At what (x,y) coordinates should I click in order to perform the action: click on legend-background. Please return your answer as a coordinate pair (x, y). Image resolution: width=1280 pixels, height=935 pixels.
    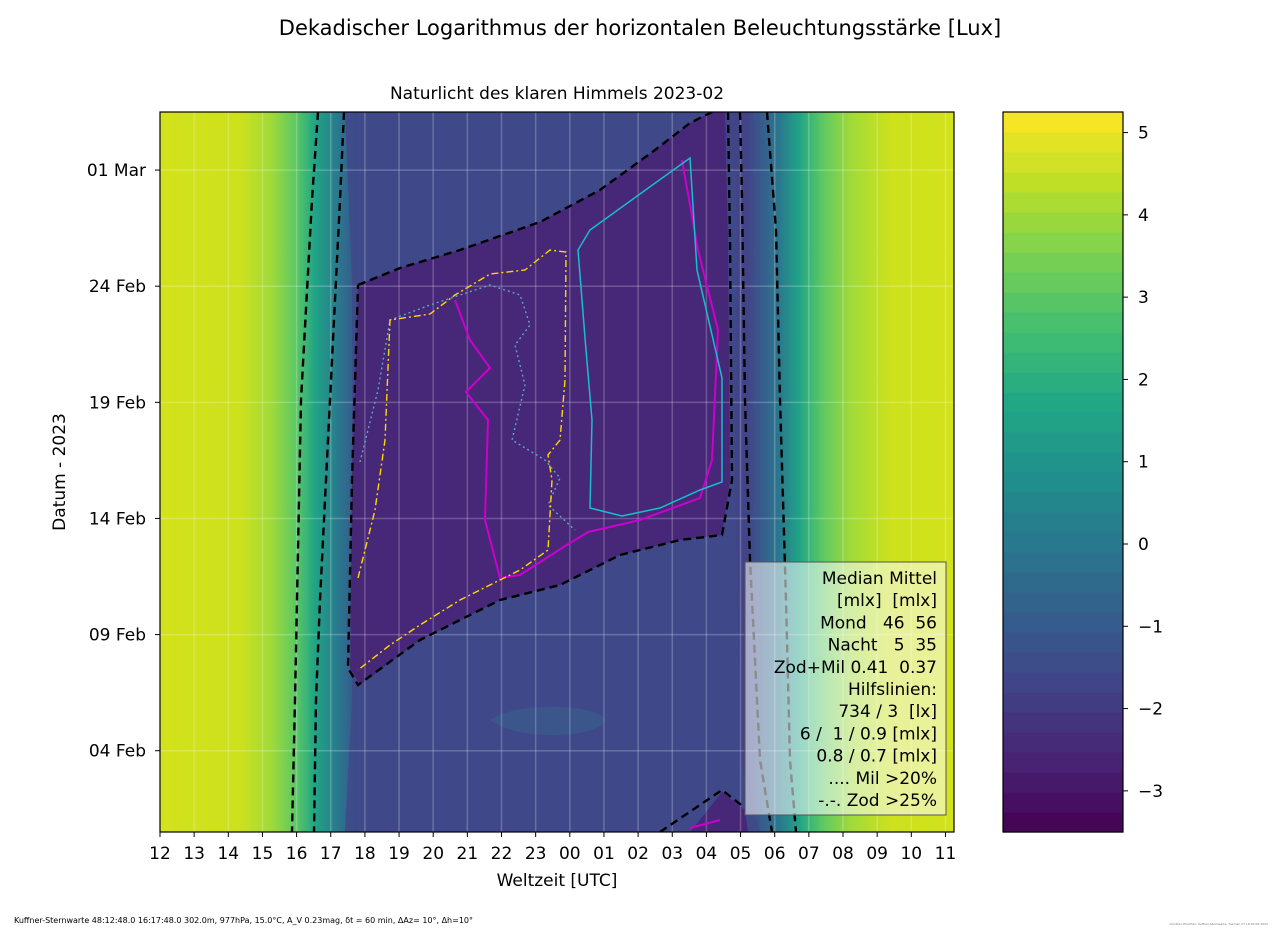
    Looking at the image, I should click on (845, 688).